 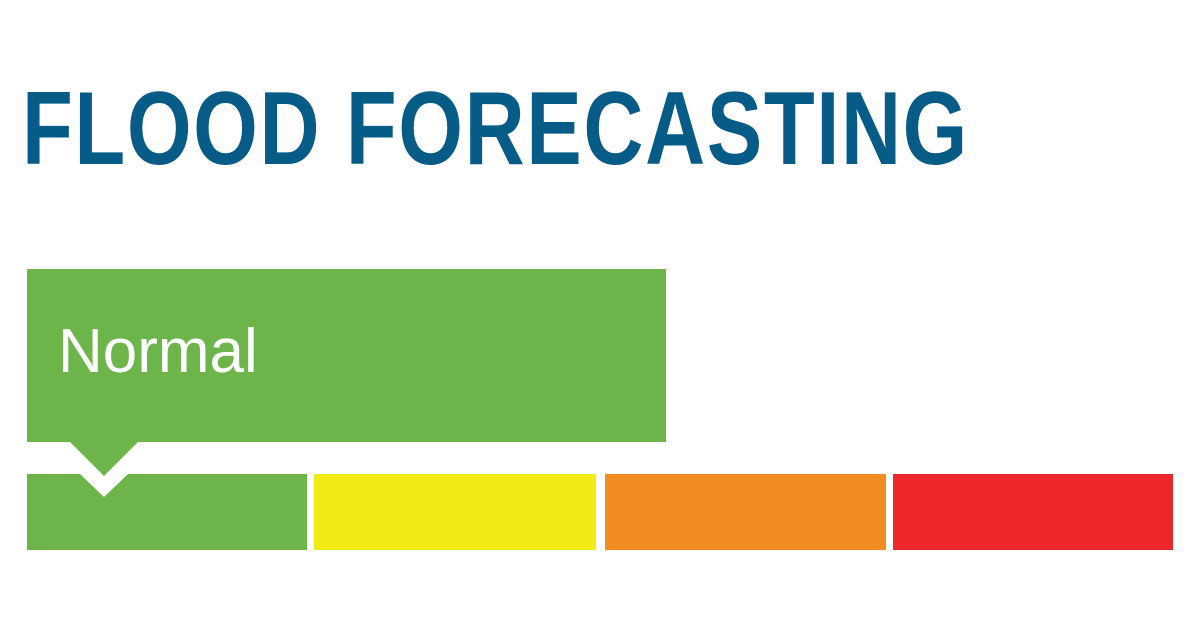 I want to click on page-title: FLOOD FORECASTING, so click(x=495, y=129).